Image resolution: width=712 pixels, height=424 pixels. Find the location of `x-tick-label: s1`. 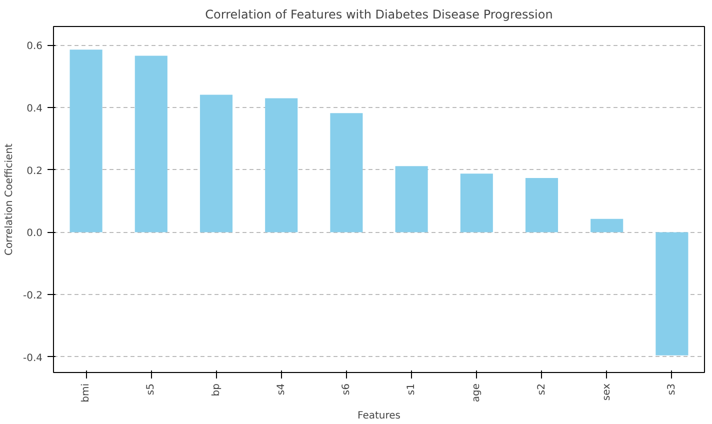

x-tick-label: s1 is located at coordinates (412, 389).